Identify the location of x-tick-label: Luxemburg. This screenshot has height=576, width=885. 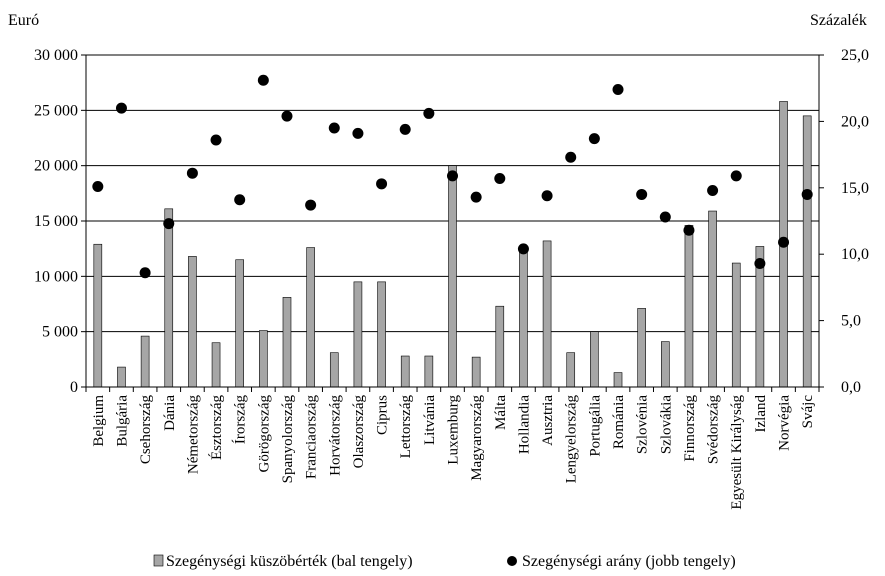
(454, 430).